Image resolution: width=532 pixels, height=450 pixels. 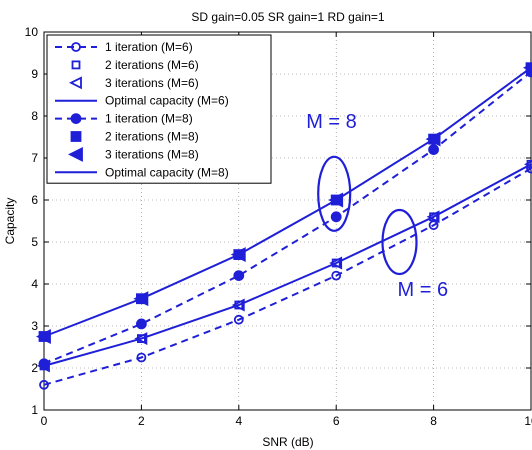 What do you see at coordinates (331, 122) in the screenshot?
I see `annotation-label-m8: M = 8` at bounding box center [331, 122].